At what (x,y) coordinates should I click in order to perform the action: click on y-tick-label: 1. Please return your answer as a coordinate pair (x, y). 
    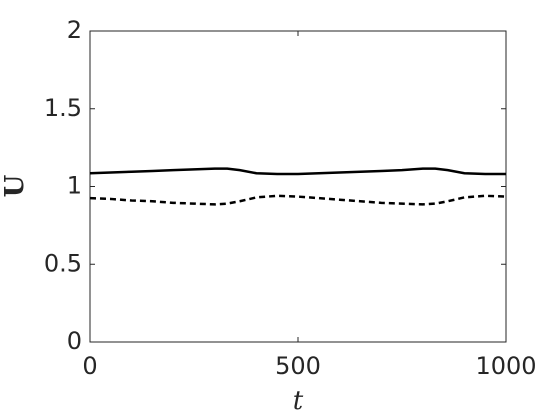
    Looking at the image, I should click on (74, 186).